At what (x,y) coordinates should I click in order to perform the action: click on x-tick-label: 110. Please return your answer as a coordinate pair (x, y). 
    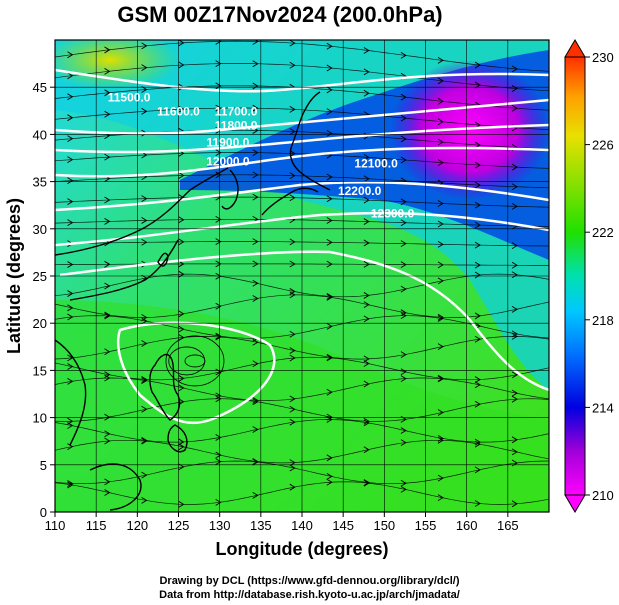
    Looking at the image, I should click on (55, 525).